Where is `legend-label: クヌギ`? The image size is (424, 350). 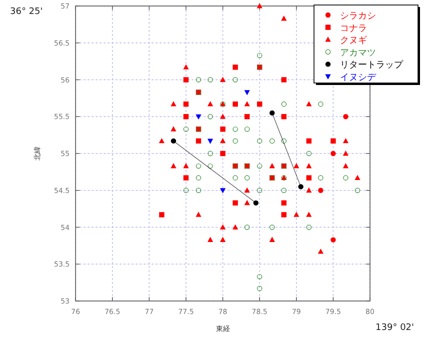 legend-label: クヌギ is located at coordinates (353, 40).